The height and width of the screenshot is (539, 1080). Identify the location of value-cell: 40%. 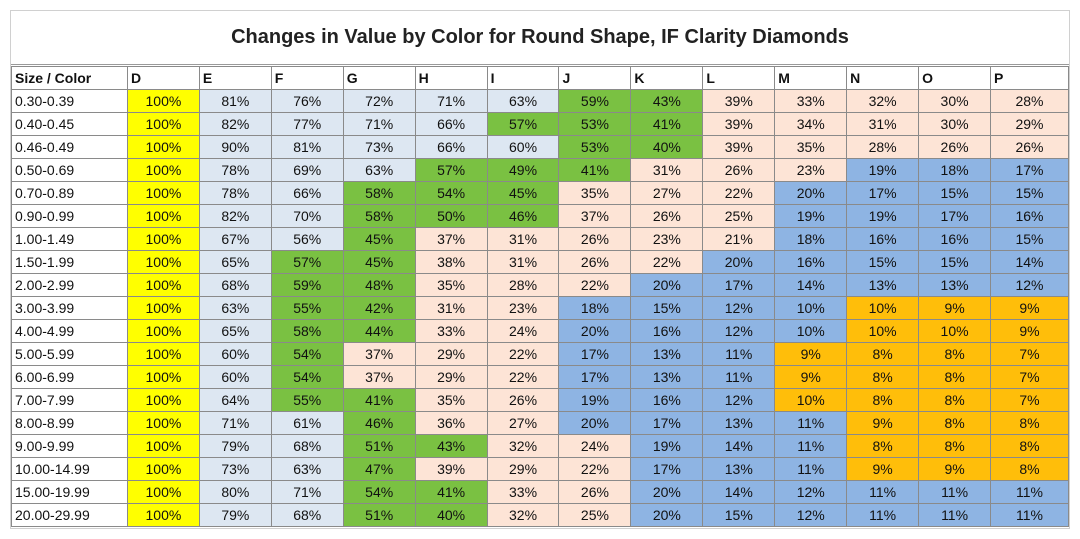
(451, 515).